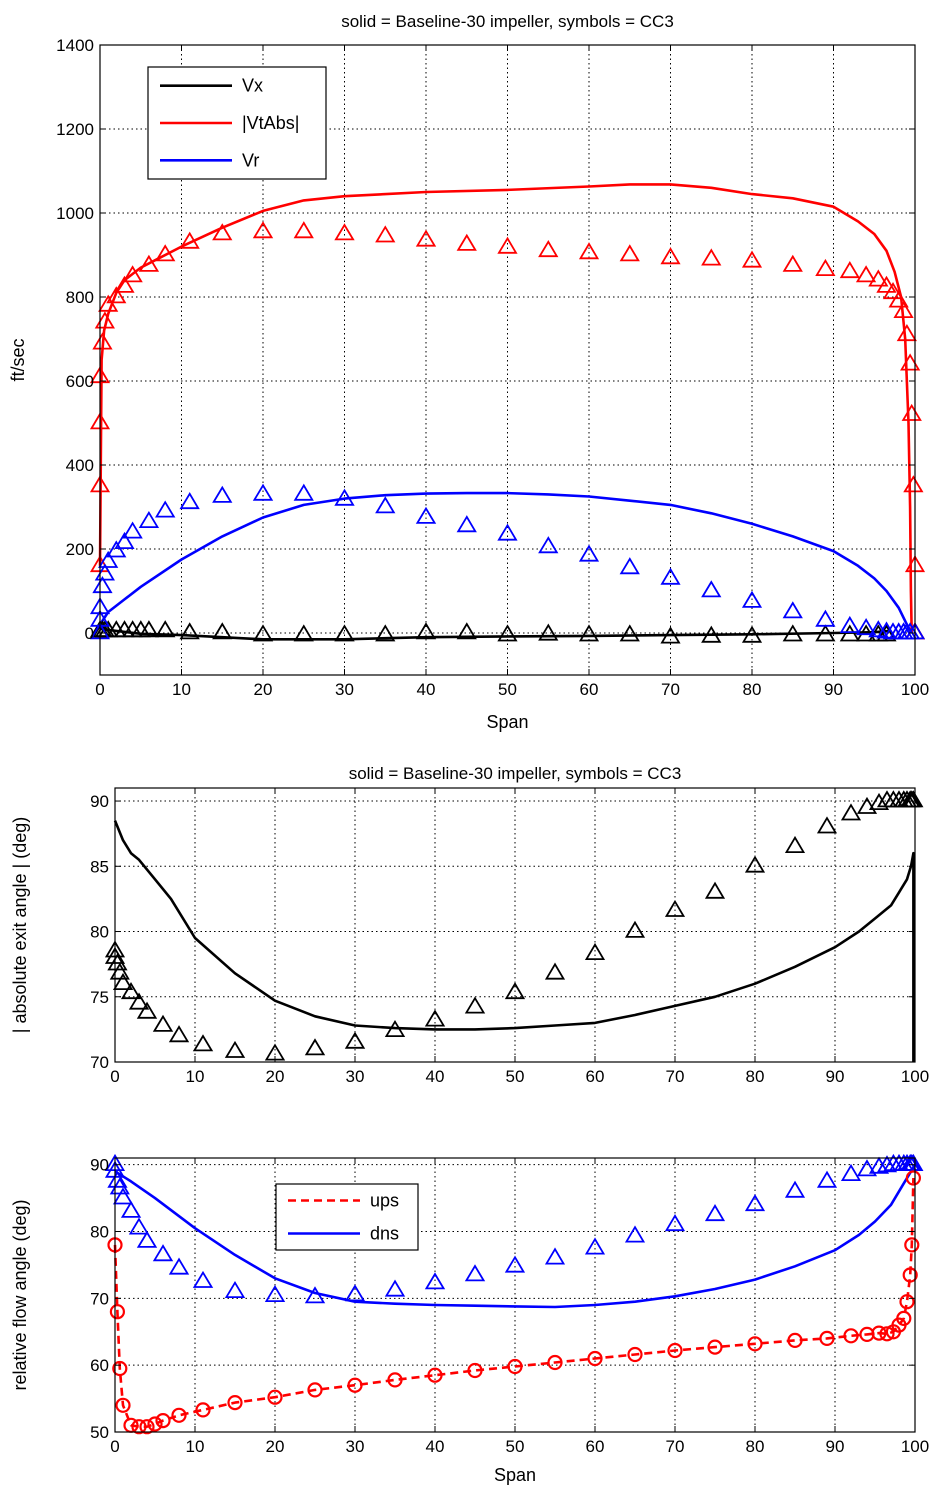 This screenshot has height=1489, width=933. I want to click on x-tick-label: 10, so click(195, 1446).